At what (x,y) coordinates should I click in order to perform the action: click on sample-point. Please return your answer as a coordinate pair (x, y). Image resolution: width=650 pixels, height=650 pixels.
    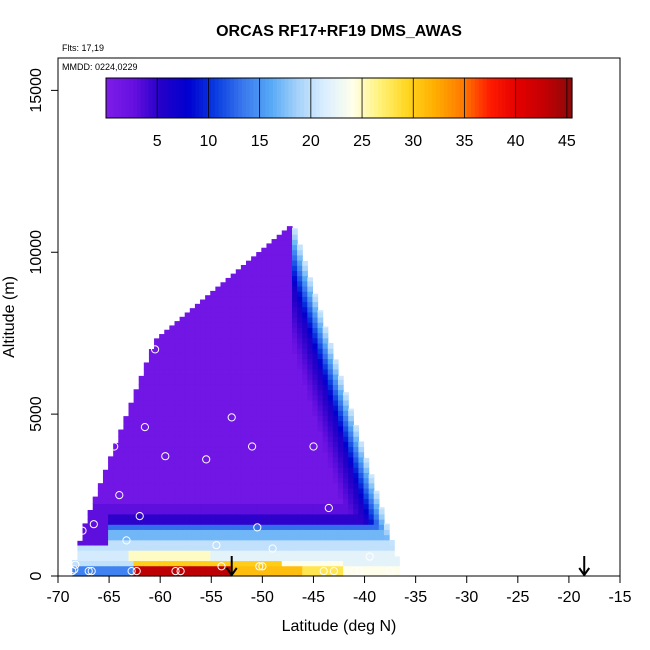
    Looking at the image, I should click on (313, 446).